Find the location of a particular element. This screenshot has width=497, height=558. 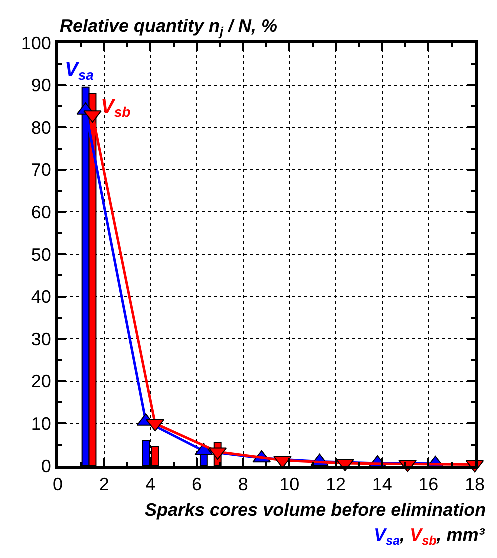

y-tick-label: 100 is located at coordinates (36, 43).